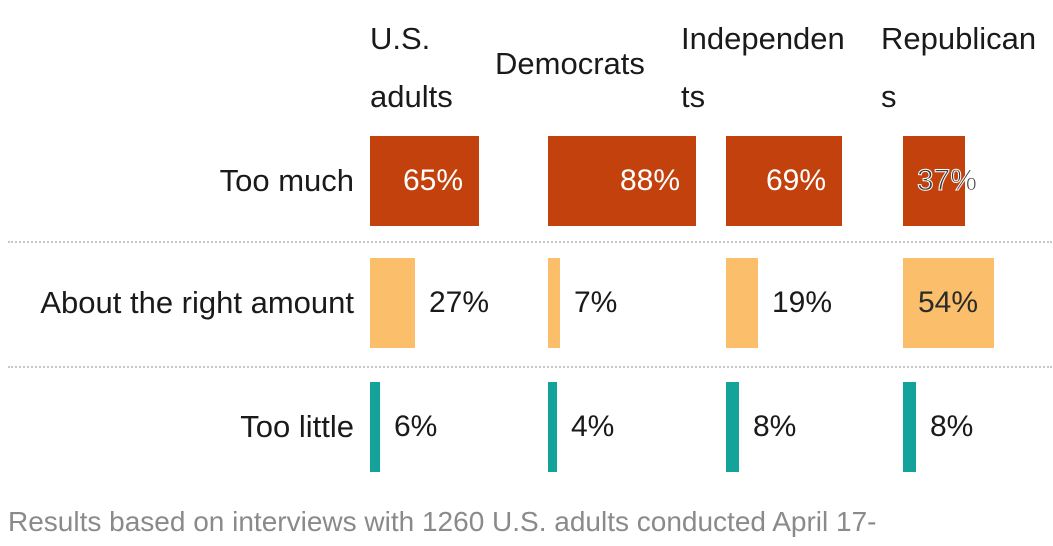 This screenshot has width=1053, height=546. Describe the element at coordinates (795, 180) in the screenshot. I see `data-label: 69%` at that location.